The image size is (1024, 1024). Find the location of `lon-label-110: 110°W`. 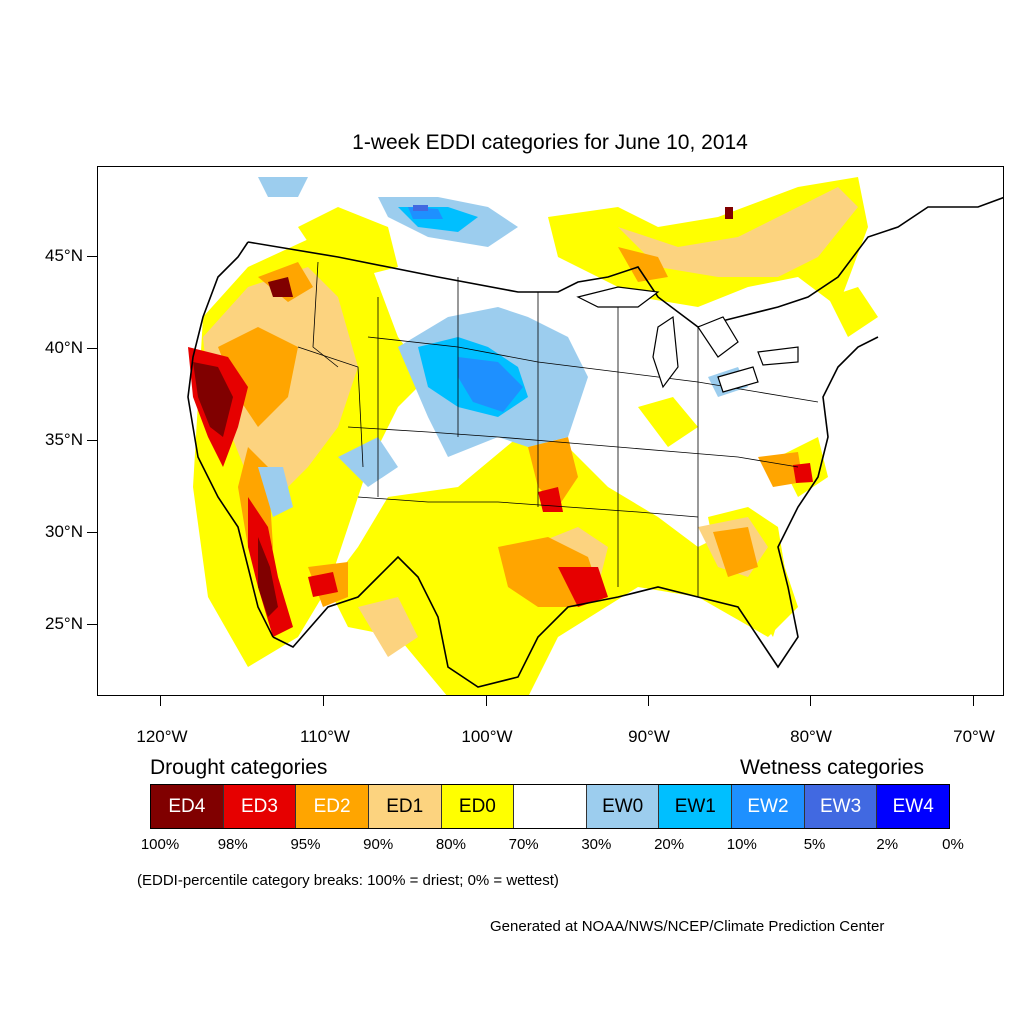

lon-label-110: 110°W is located at coordinates (325, 736).